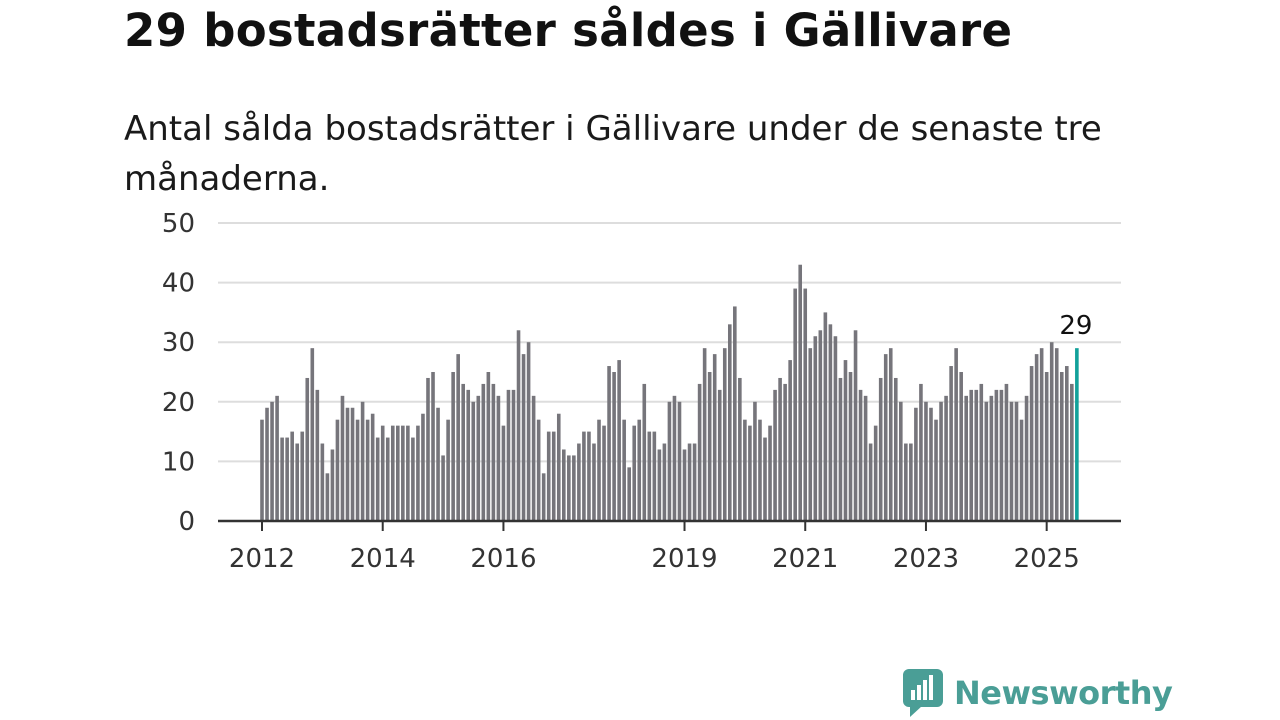  I want to click on y-tick-label-10: 10, so click(178, 462).